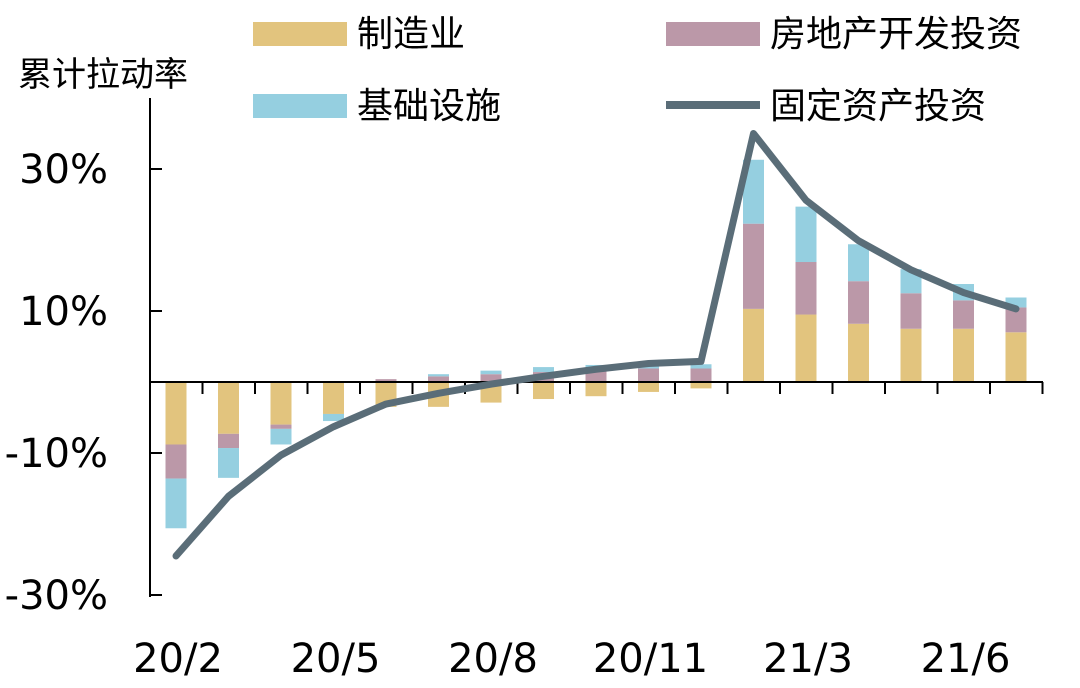  I want to click on bar-20-9-s2, so click(543, 370).